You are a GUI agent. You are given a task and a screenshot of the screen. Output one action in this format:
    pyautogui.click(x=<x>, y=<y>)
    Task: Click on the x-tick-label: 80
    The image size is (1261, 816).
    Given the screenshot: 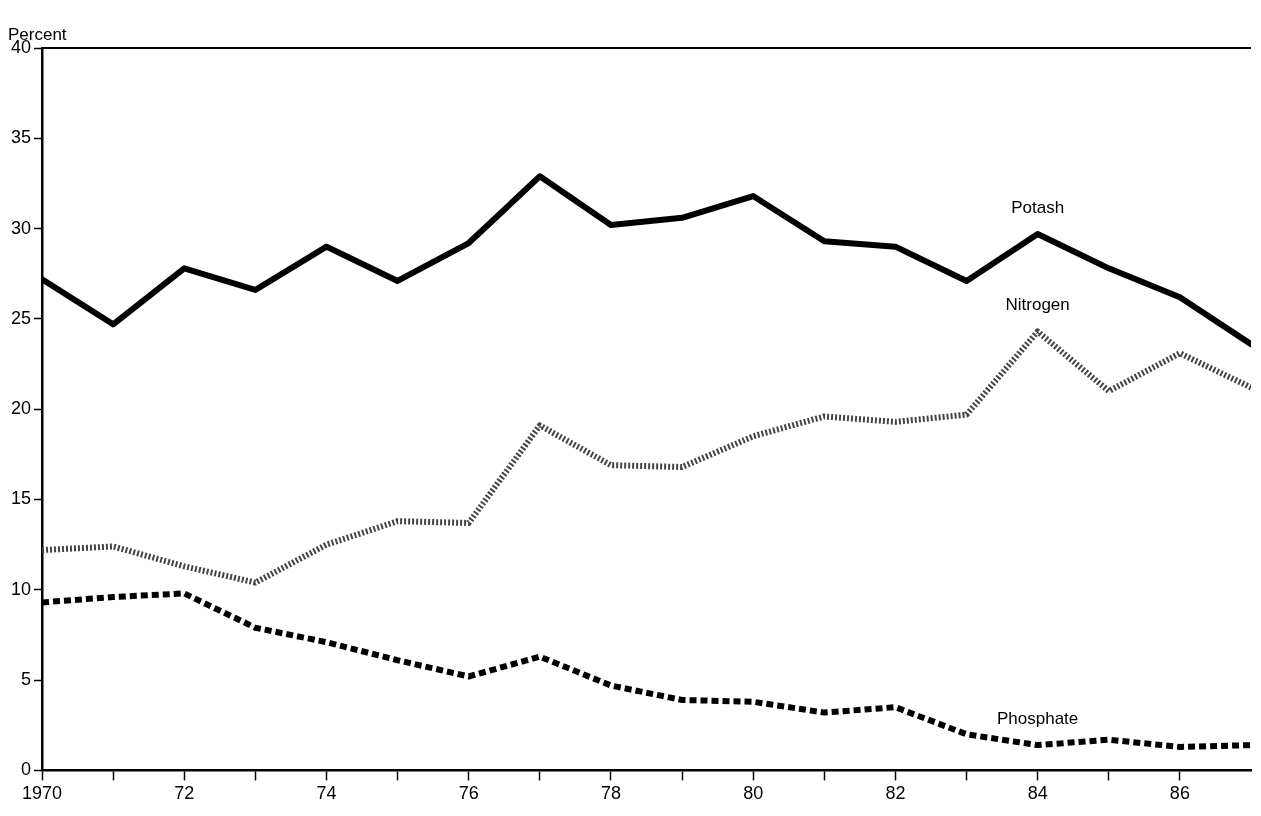 What is the action you would take?
    pyautogui.click(x=753, y=793)
    